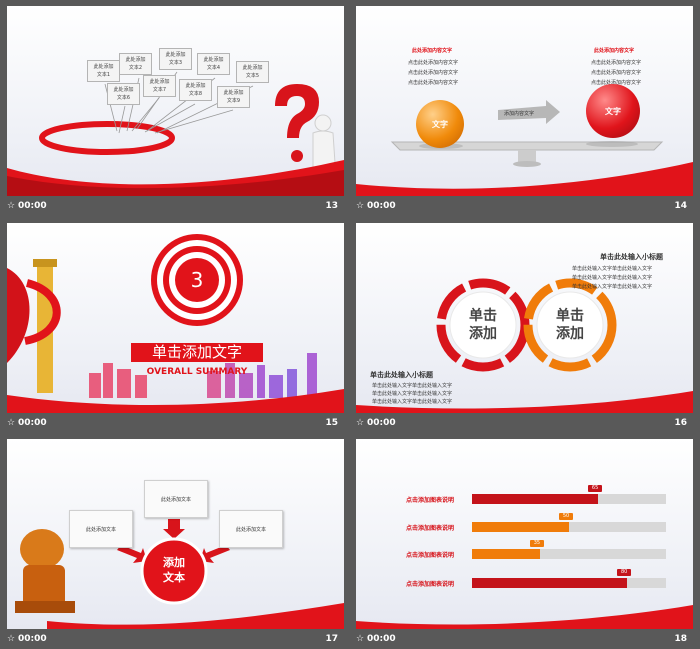 The height and width of the screenshot is (649, 700). What do you see at coordinates (175, 423) in the screenshot?
I see `slide-15-info-bar: ☆ 00:00 15` at bounding box center [175, 423].